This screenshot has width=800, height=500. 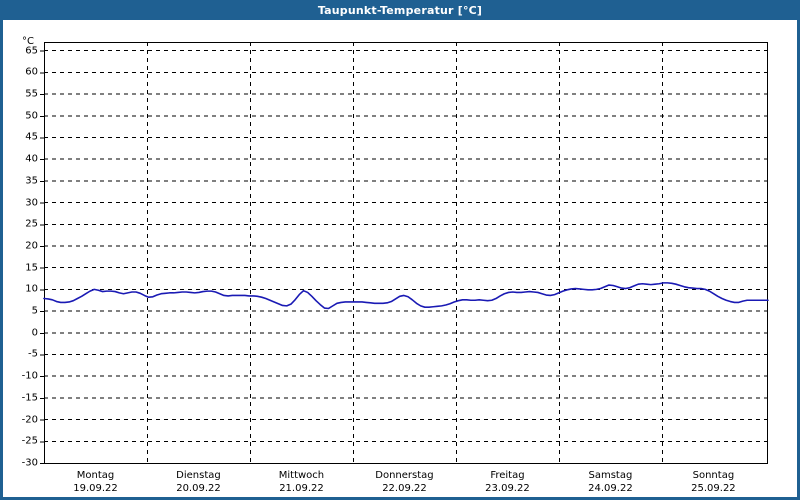 What do you see at coordinates (95, 475) in the screenshot?
I see `x-axis-day-name: Montag` at bounding box center [95, 475].